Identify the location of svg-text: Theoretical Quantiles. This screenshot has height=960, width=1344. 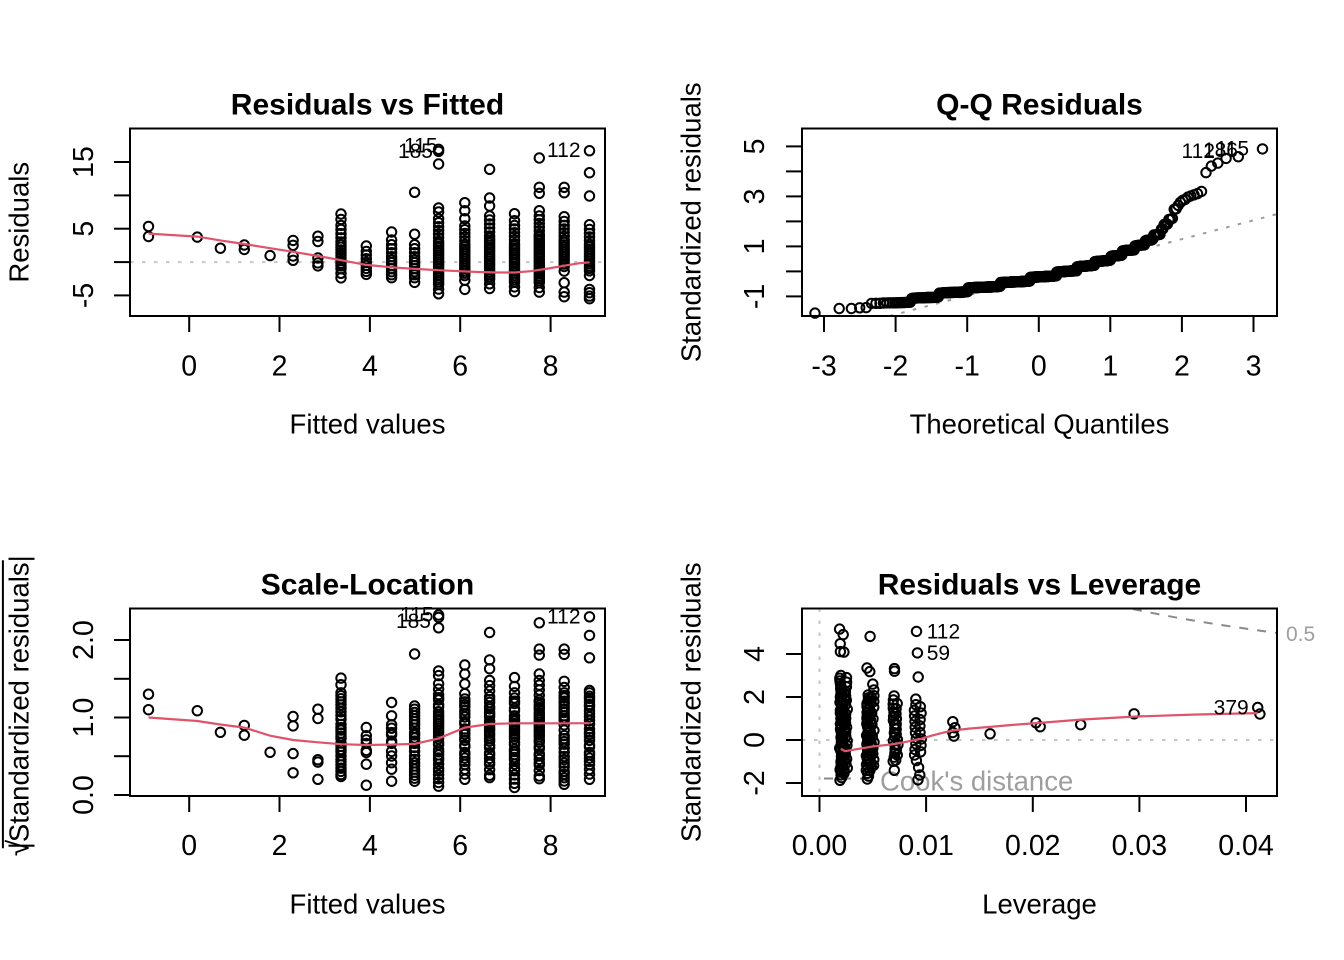
(1040, 424).